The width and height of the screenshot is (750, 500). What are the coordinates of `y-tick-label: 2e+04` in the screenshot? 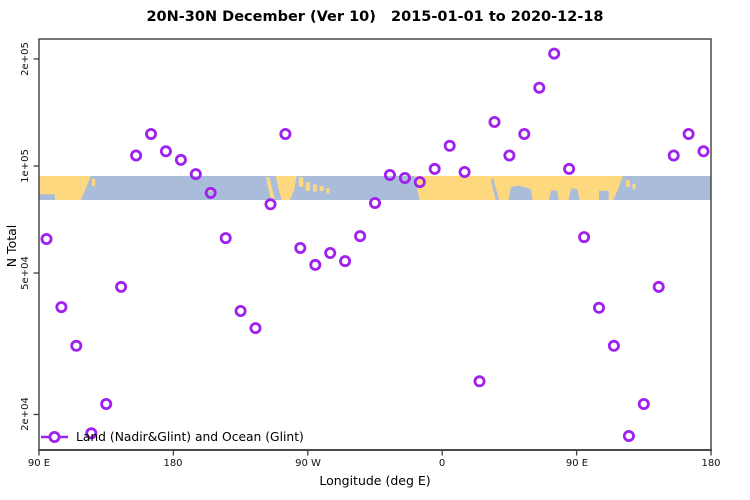 It's located at (25, 414).